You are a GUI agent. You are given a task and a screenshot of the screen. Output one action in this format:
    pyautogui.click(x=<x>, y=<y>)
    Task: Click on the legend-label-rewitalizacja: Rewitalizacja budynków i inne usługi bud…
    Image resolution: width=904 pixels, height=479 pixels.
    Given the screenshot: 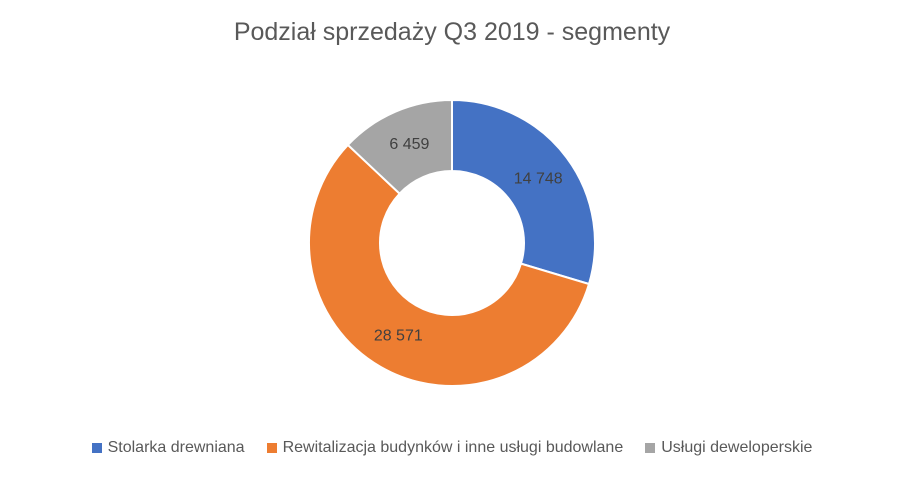 What is the action you would take?
    pyautogui.click(x=453, y=447)
    